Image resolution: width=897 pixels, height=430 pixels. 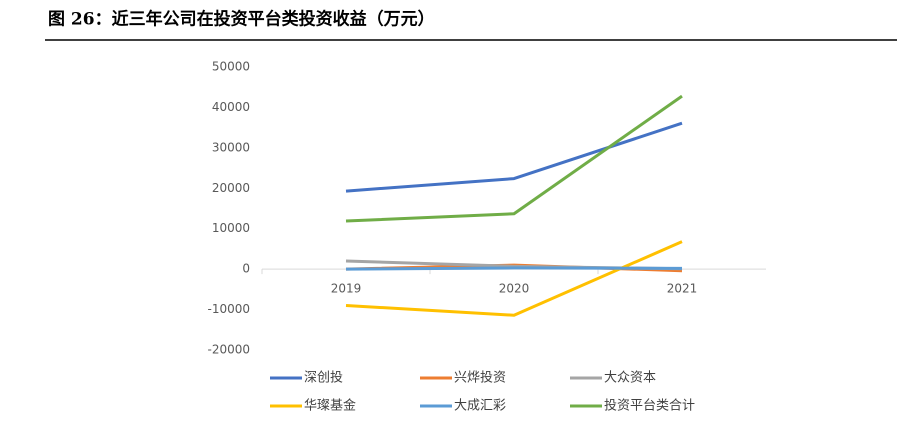 What do you see at coordinates (228, 309) in the screenshot?
I see `y-tick-label: -10000` at bounding box center [228, 309].